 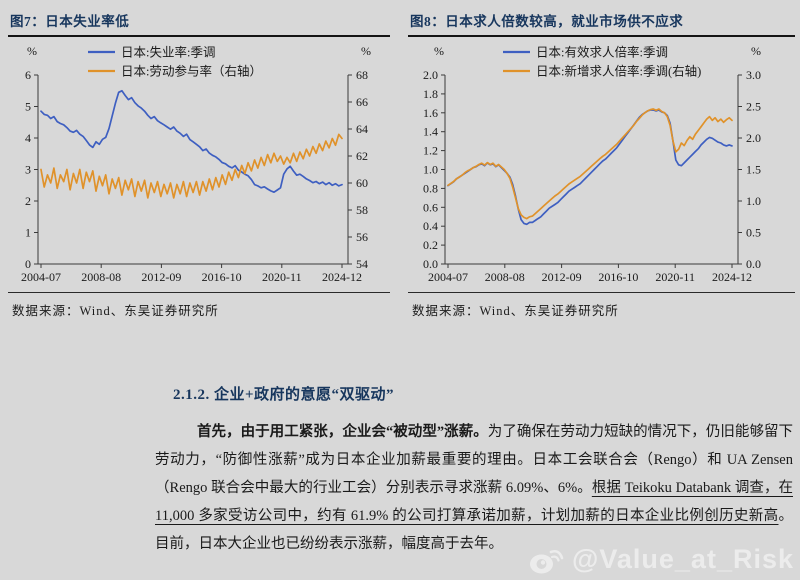 What do you see at coordinates (430, 226) in the screenshot?
I see `left-tick-label: 0.4` at bounding box center [430, 226].